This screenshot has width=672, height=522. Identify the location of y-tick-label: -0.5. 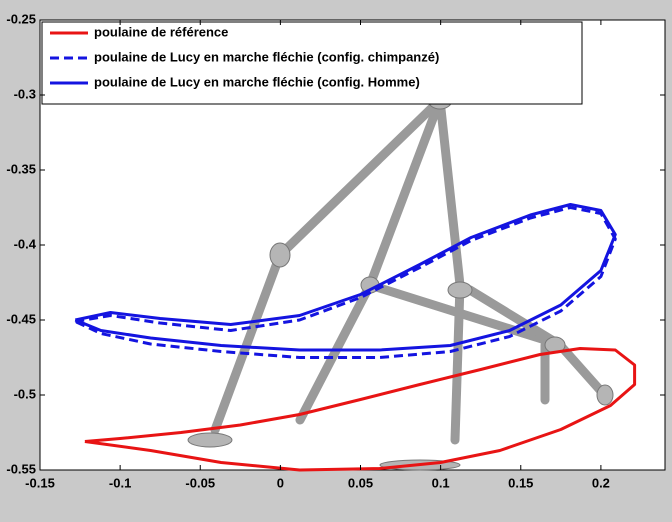
(25, 393).